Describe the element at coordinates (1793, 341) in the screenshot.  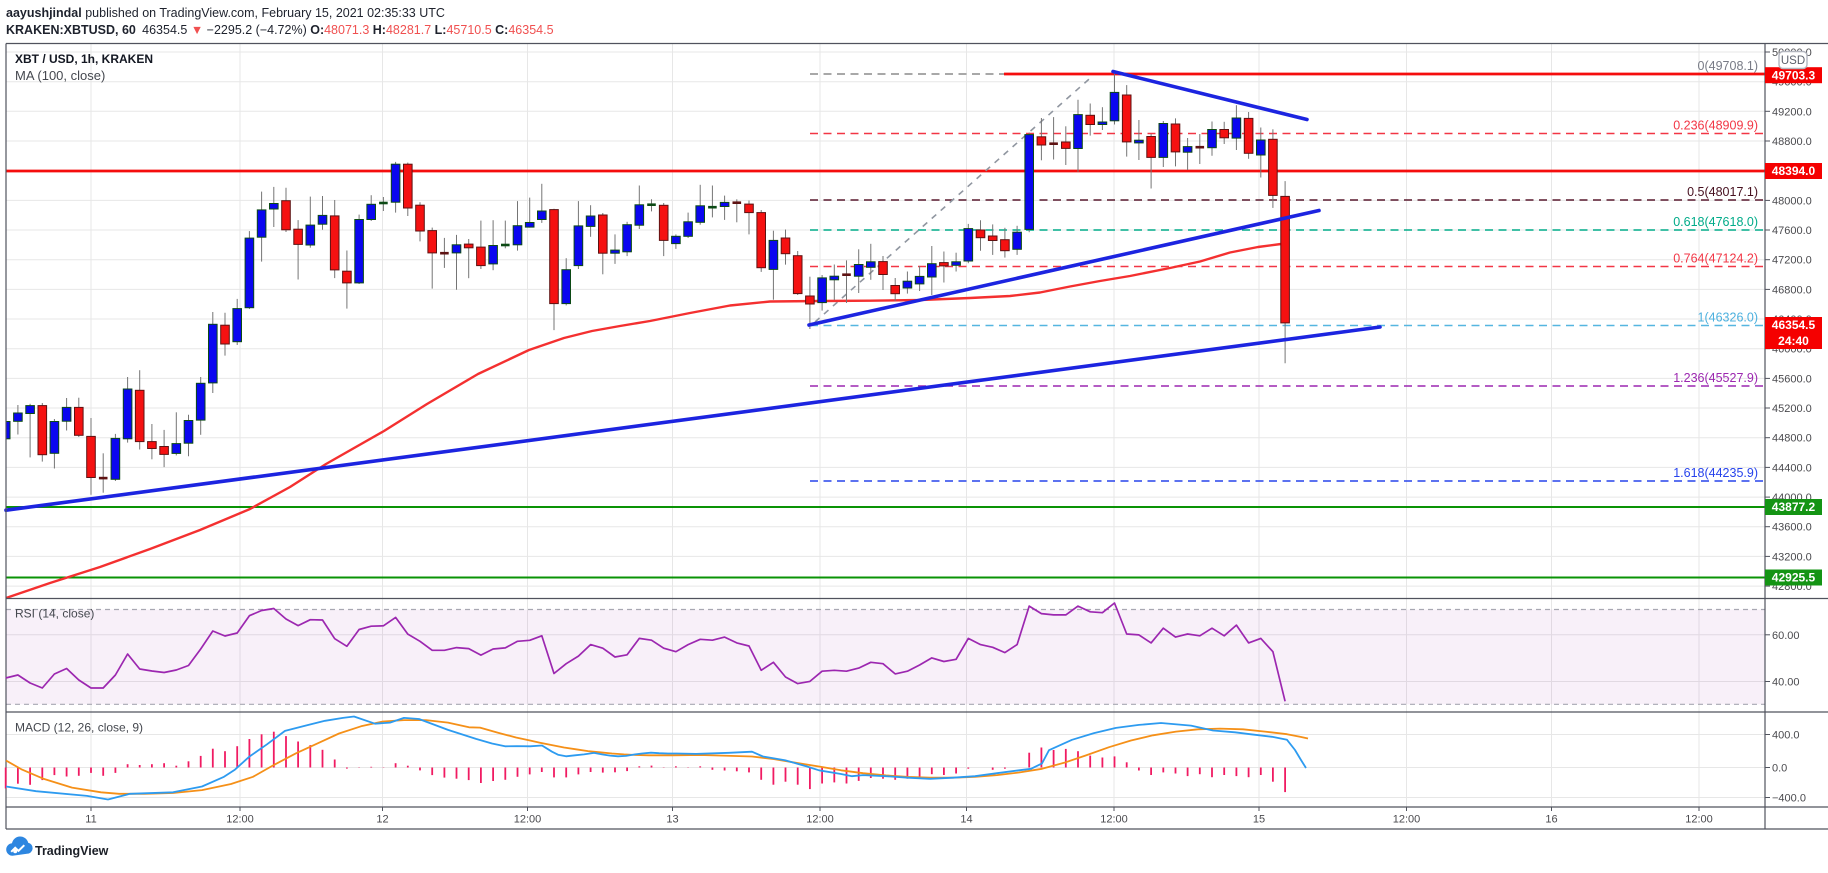
I see `svg-text: 24:40` at that location.